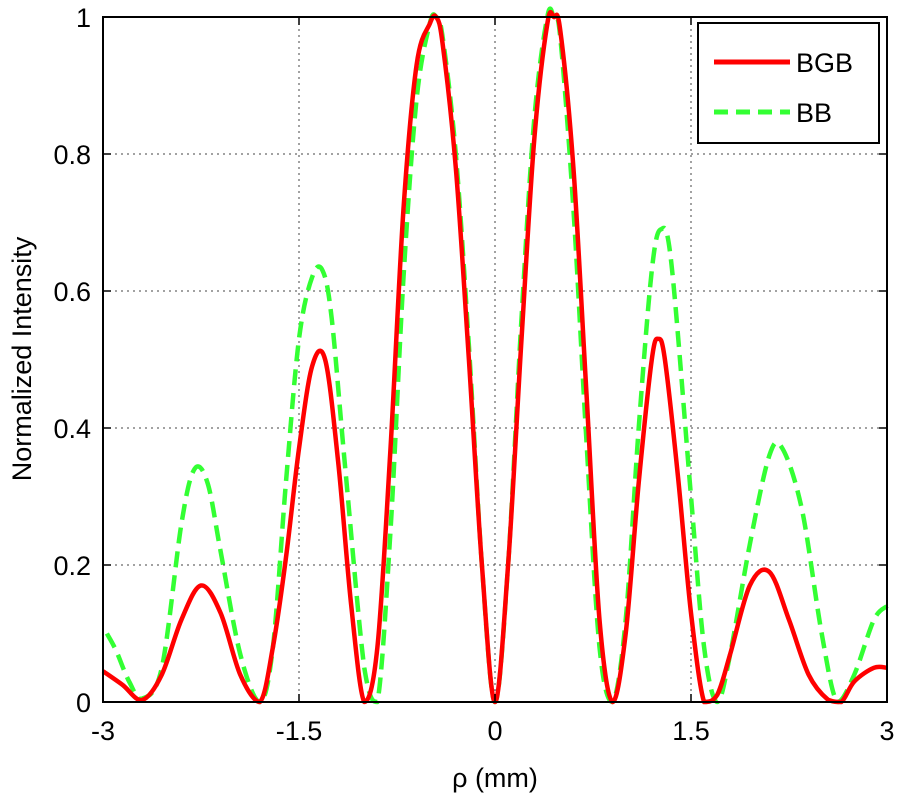 The height and width of the screenshot is (800, 900). I want to click on y-tick-label: 0.8, so click(72, 155).